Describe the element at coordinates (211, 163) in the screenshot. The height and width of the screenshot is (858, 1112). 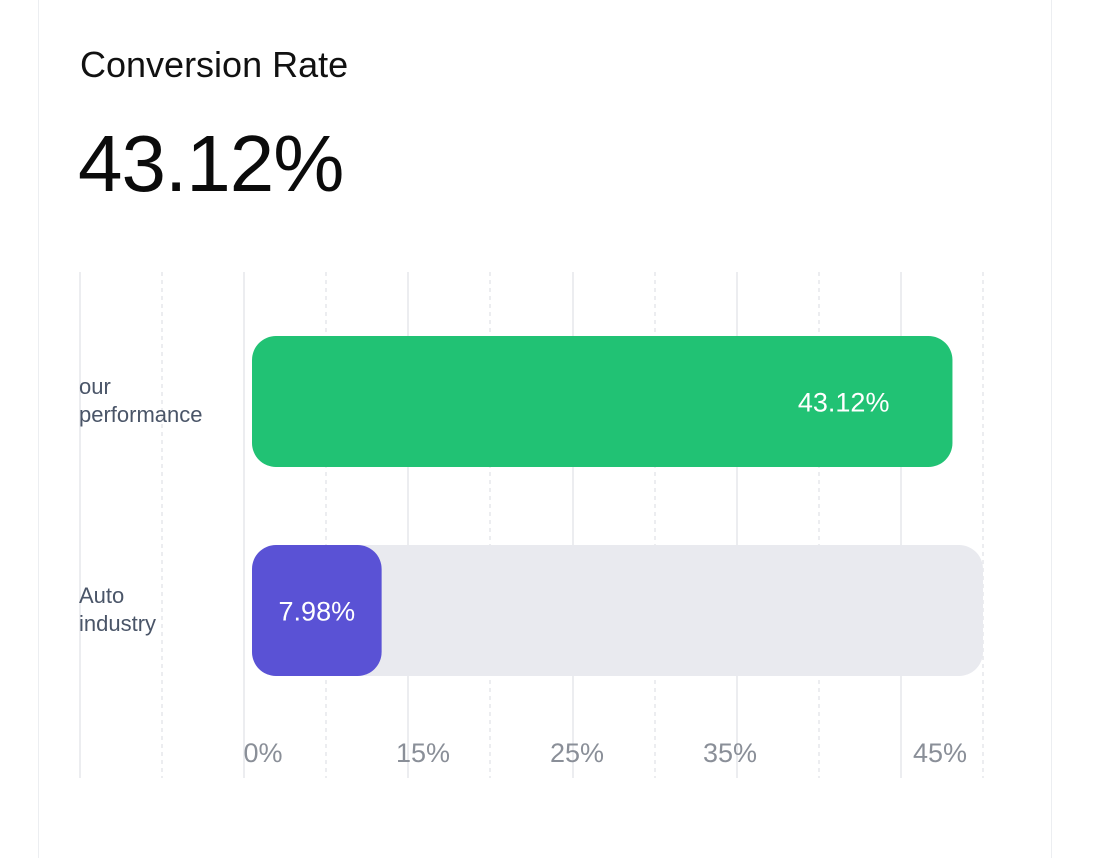
I see `conversion-rate-value: 43.12%` at that location.